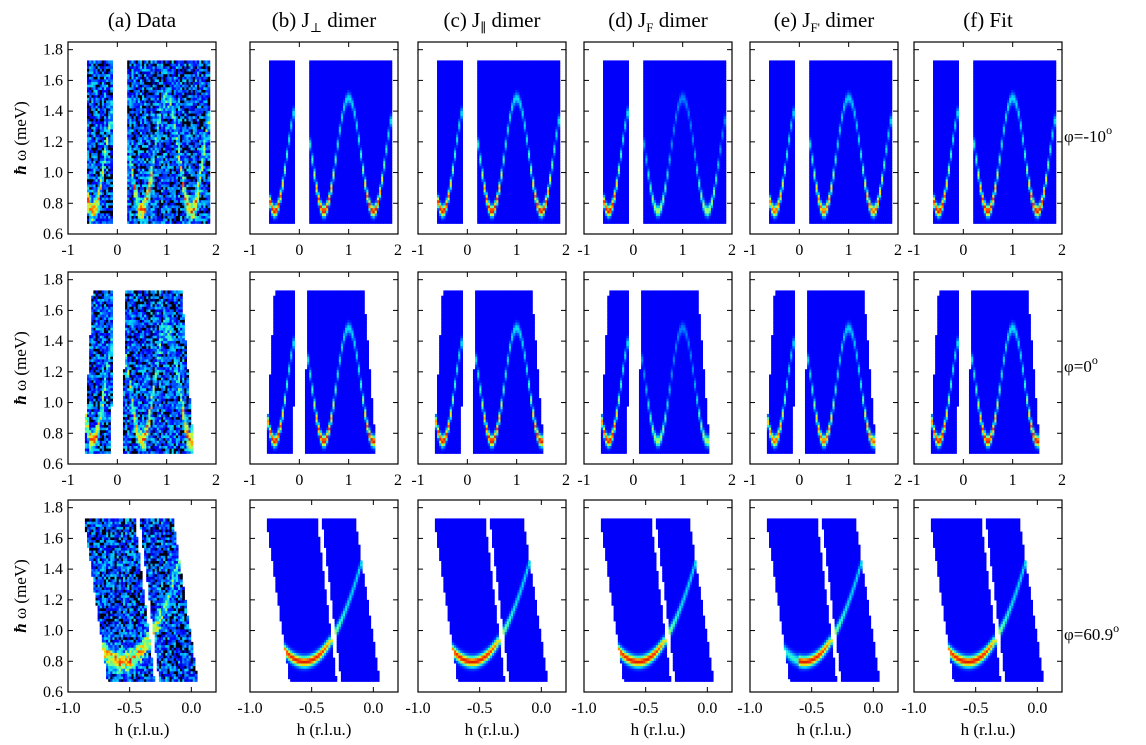  I want to click on panel-r2-c5: -1 0 1 2, so click(822, 380).